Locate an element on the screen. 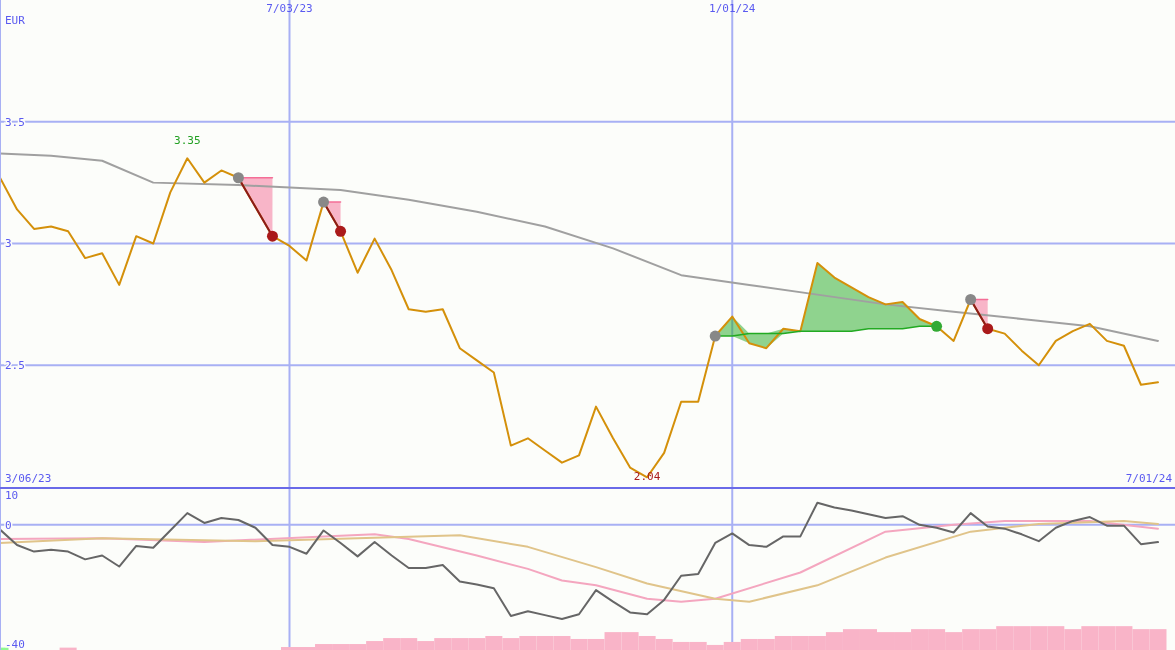 The width and height of the screenshot is (1175, 650). annotation: EUR is located at coordinates (15, 20).